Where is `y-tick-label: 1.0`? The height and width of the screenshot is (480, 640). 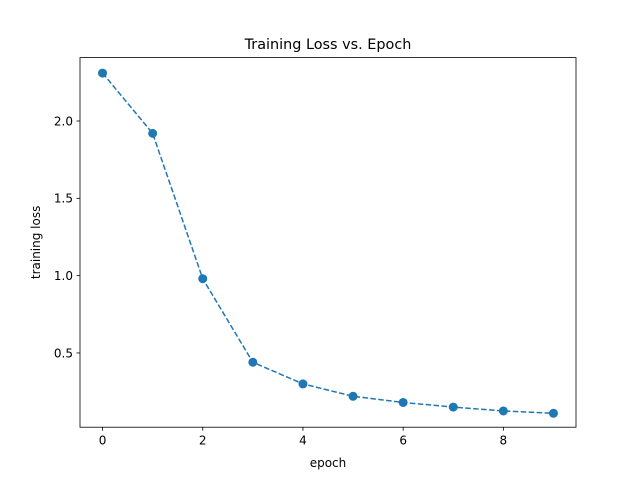
y-tick-label: 1.0 is located at coordinates (63, 276).